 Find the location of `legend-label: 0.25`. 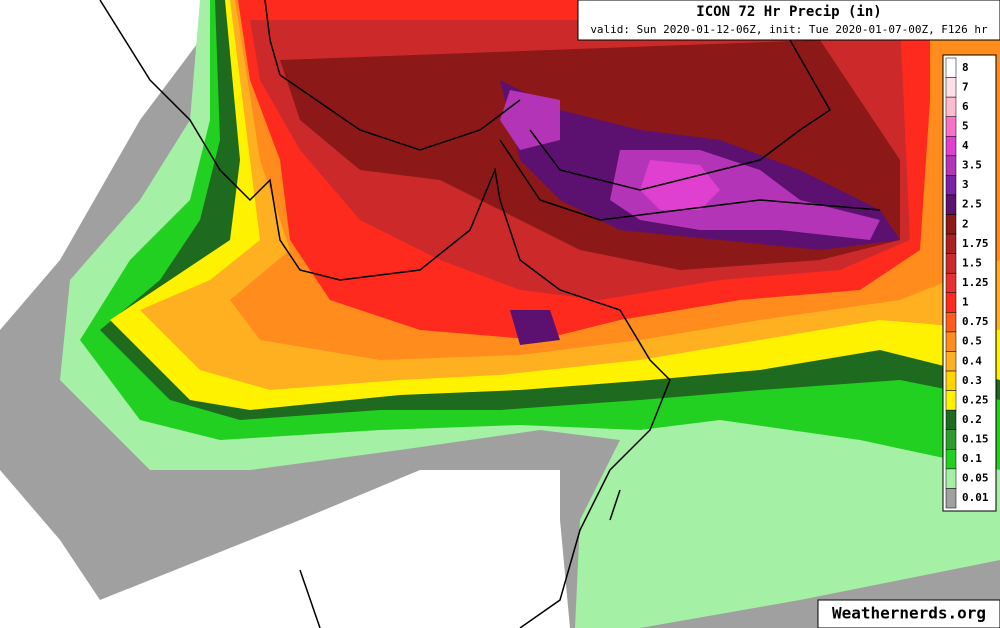

legend-label: 0.25 is located at coordinates (975, 399).